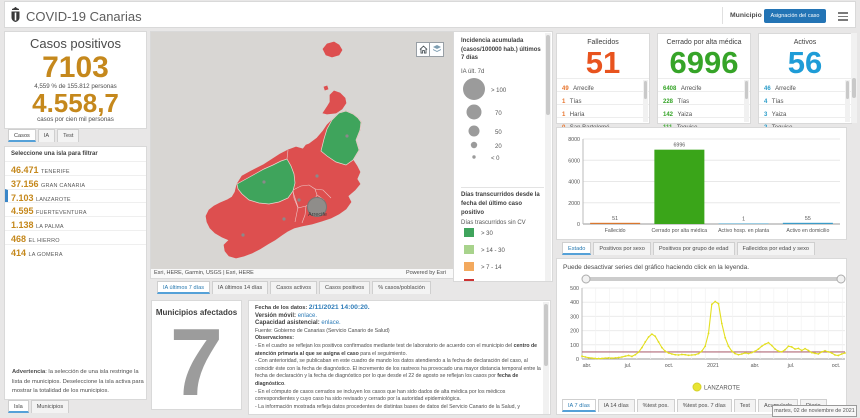  Describe the element at coordinates (743, 231) in the screenshot. I see `svg-text: Activo hosp. en planta` at that location.